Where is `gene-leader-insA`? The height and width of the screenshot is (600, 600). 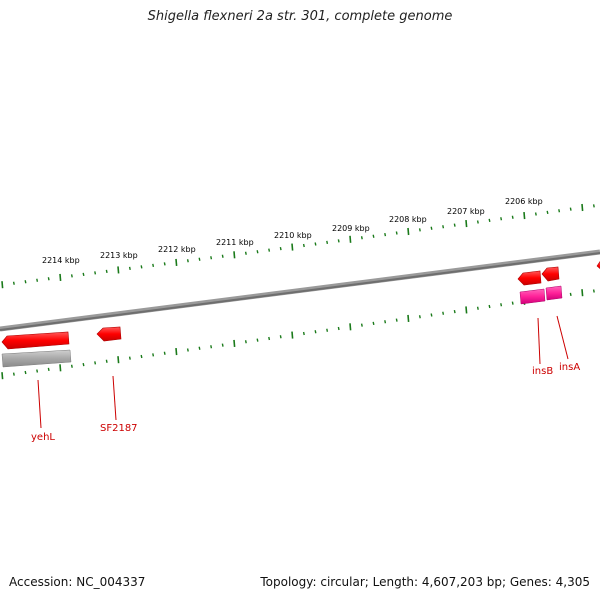
gene-leader-insA is located at coordinates (562, 337).